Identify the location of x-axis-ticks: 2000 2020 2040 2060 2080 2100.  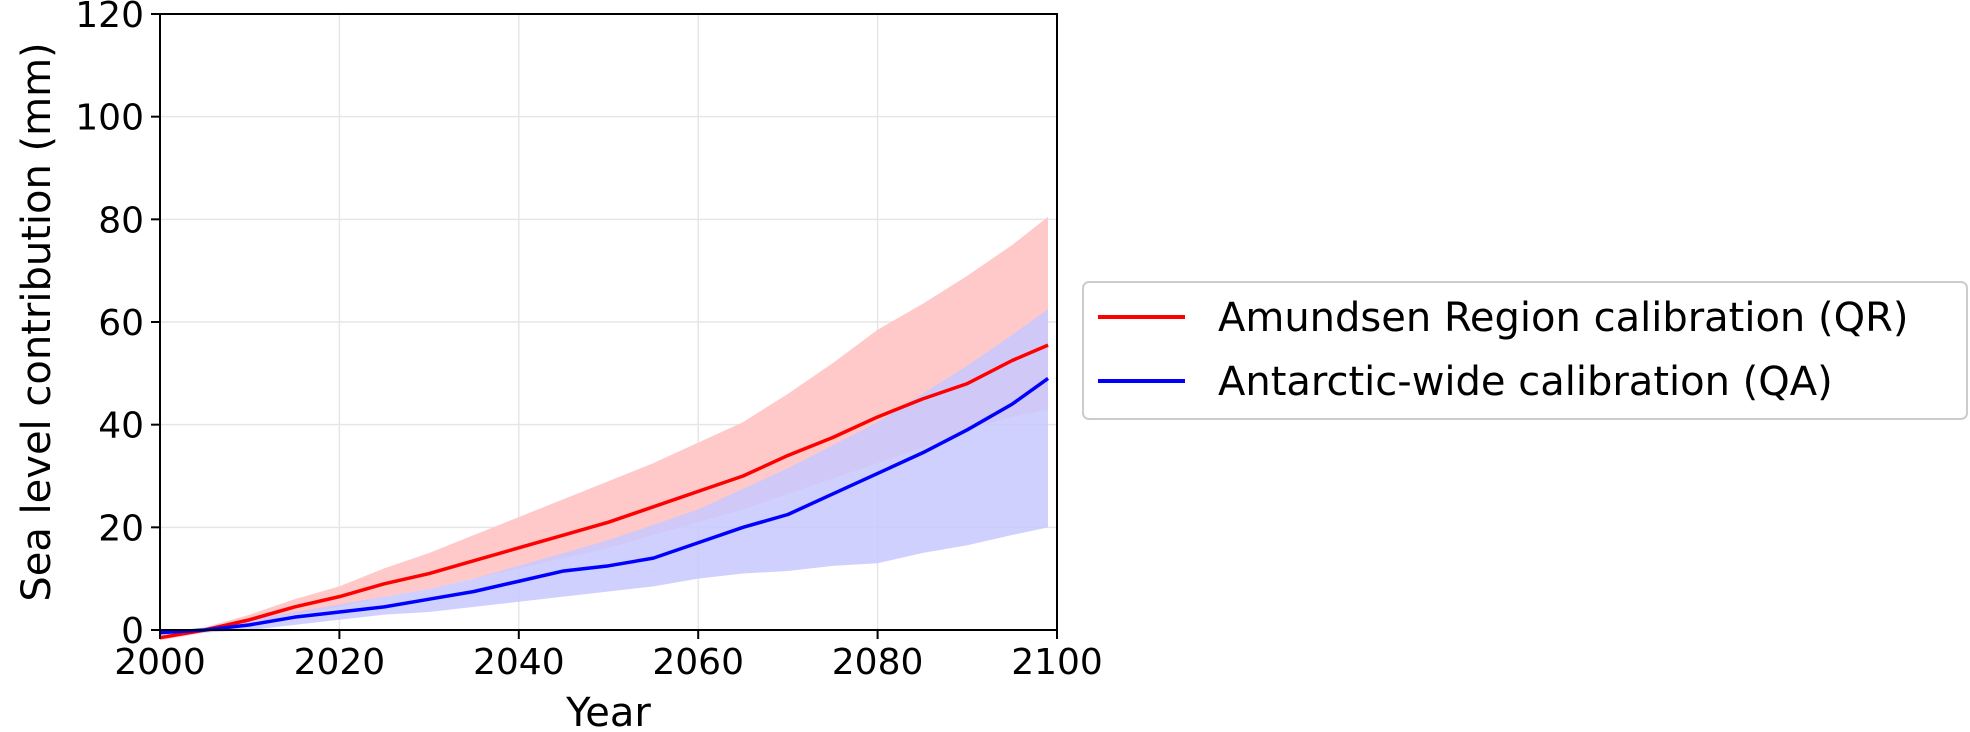
(608, 656).